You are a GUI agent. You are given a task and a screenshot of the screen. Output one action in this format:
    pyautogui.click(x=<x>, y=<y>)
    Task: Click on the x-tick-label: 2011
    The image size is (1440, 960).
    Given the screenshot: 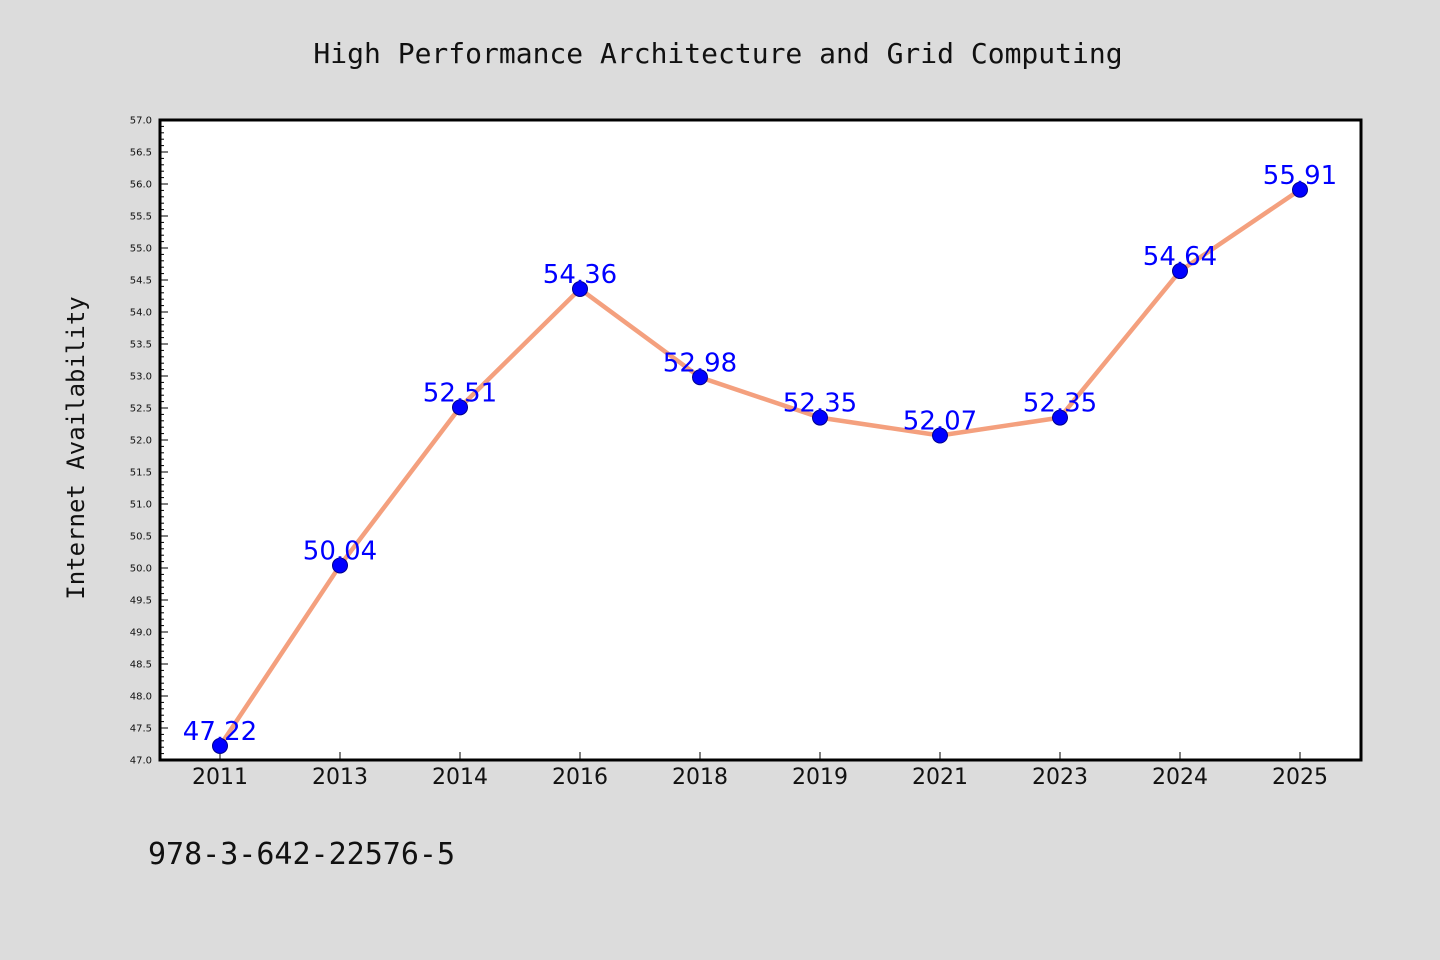 What is the action you would take?
    pyautogui.click(x=220, y=777)
    